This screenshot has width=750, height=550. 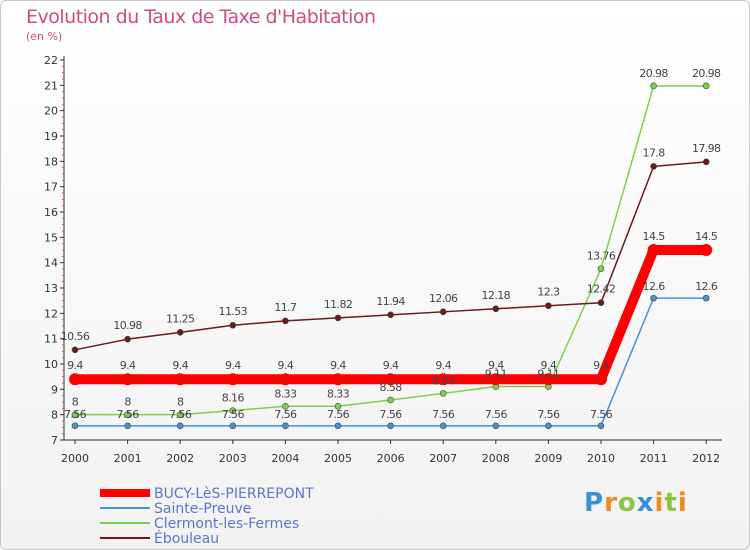 What do you see at coordinates (706, 148) in the screenshot?
I see `data-label: 17.98` at bounding box center [706, 148].